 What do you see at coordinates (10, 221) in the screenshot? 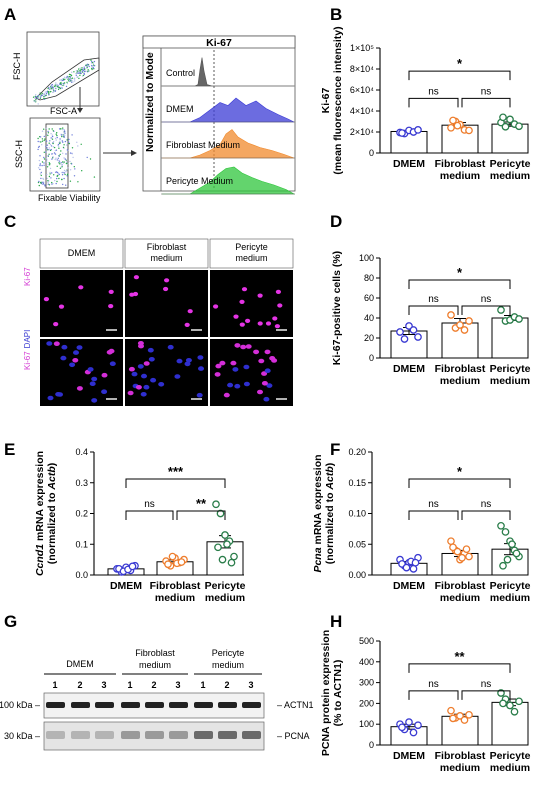
I see `panel-letter-c: C` at bounding box center [10, 221].